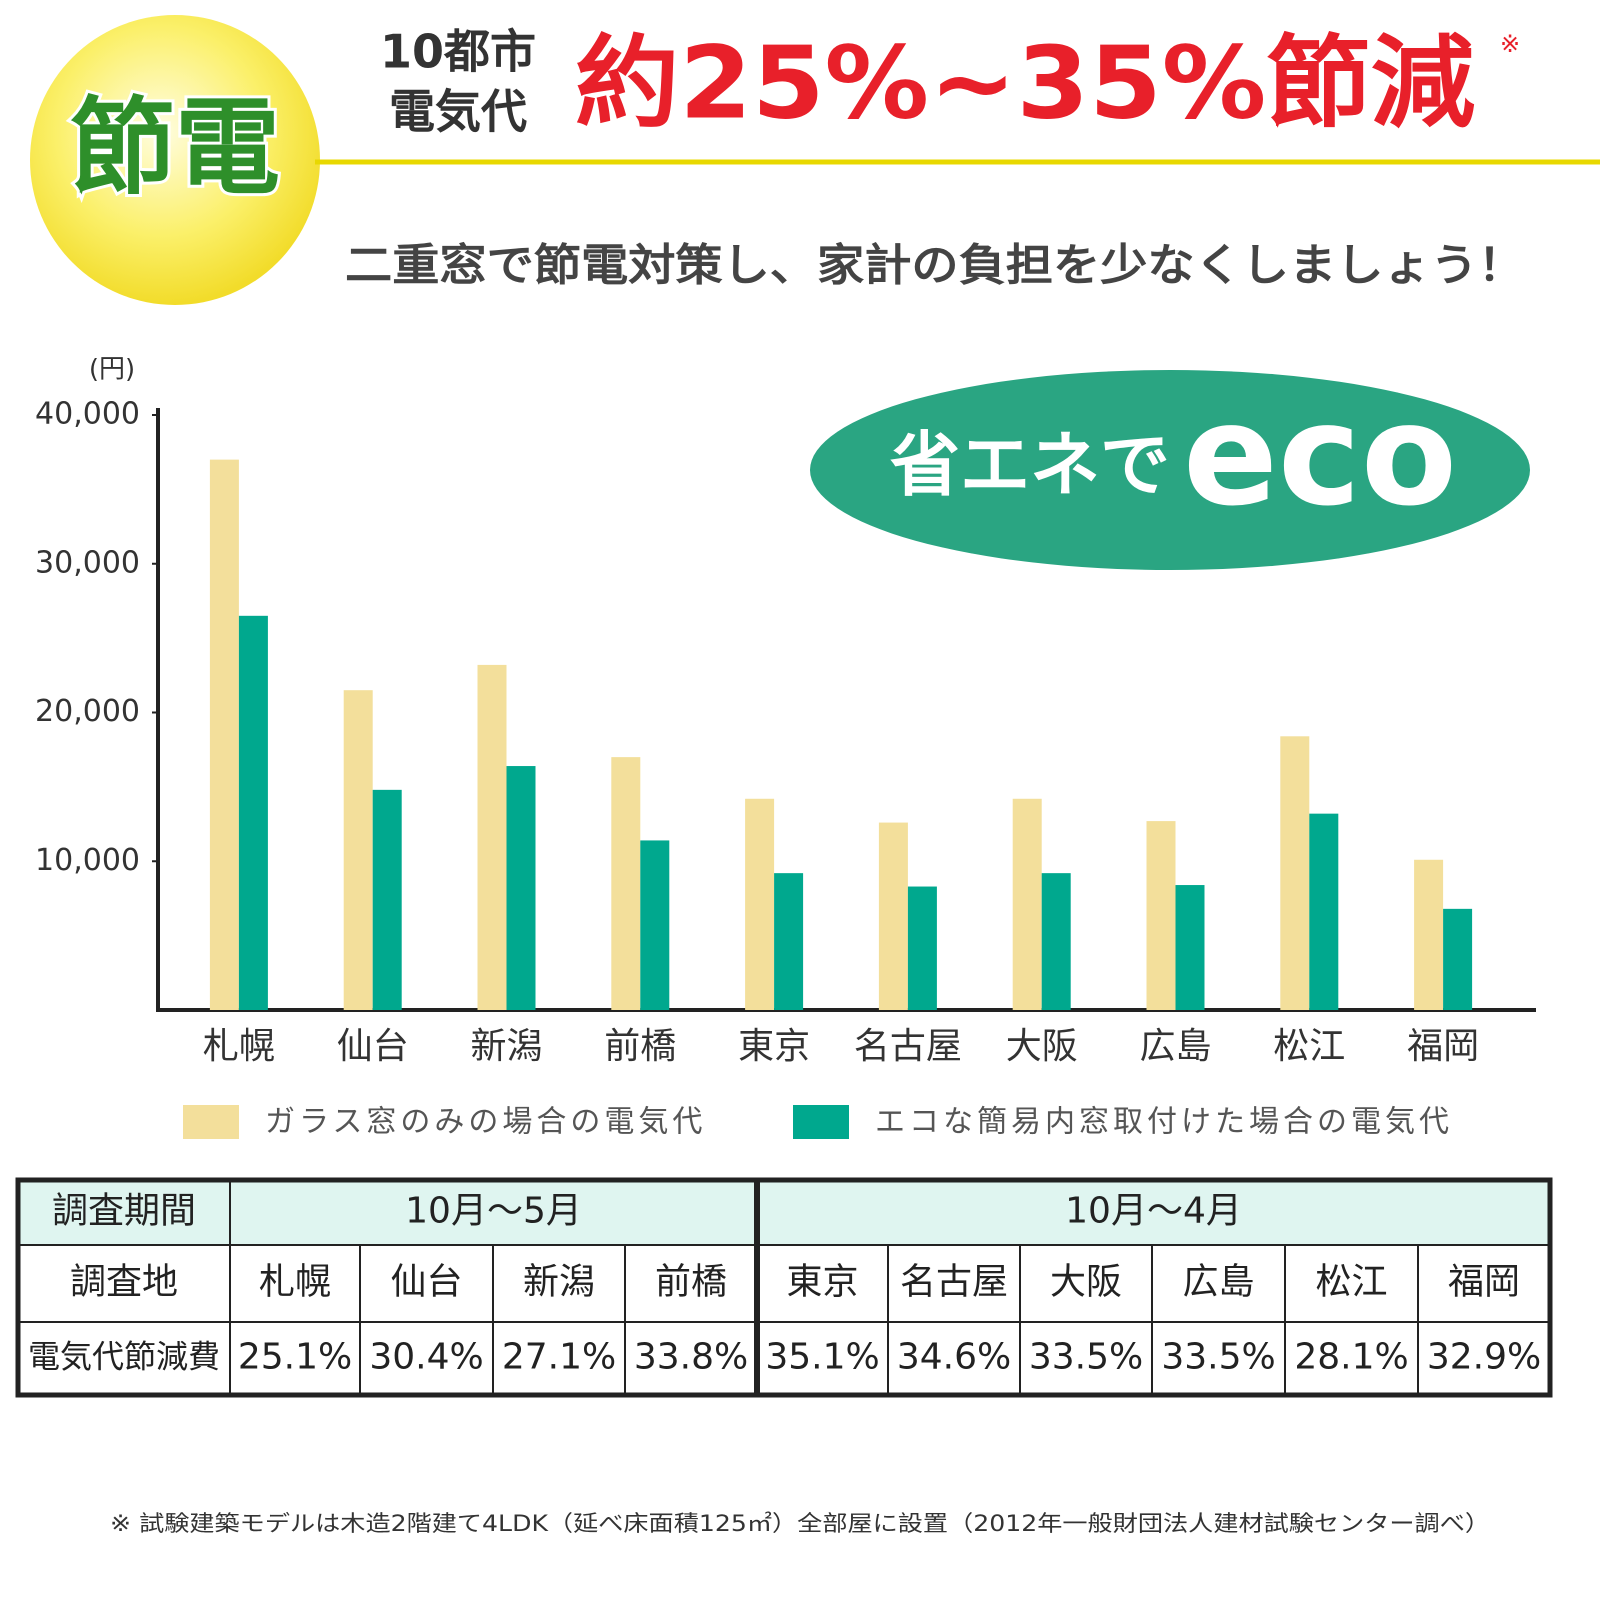 The height and width of the screenshot is (1600, 1600). Describe the element at coordinates (426, 1357) in the screenshot. I see `table-text: 30.4%` at that location.